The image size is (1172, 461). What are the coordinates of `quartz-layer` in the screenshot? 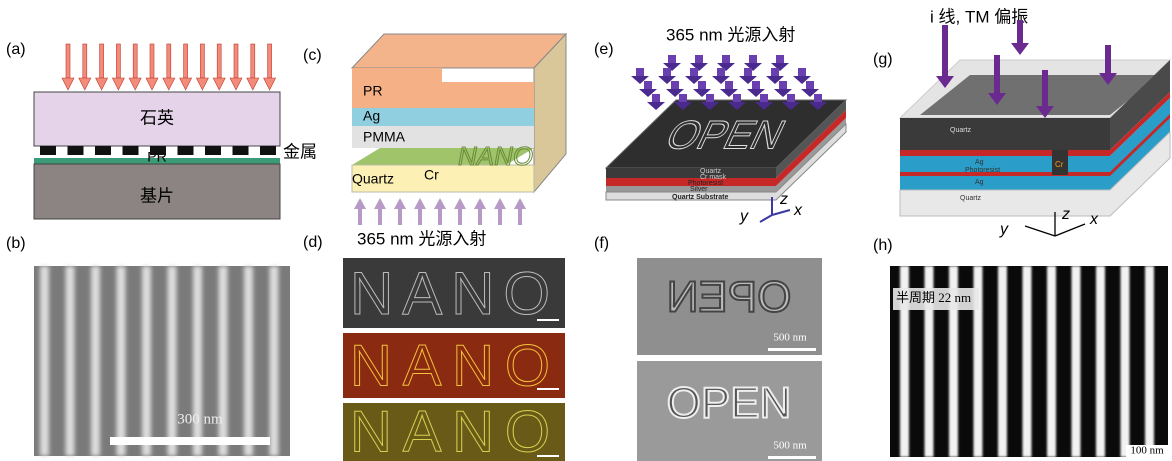 It's located at (443, 178).